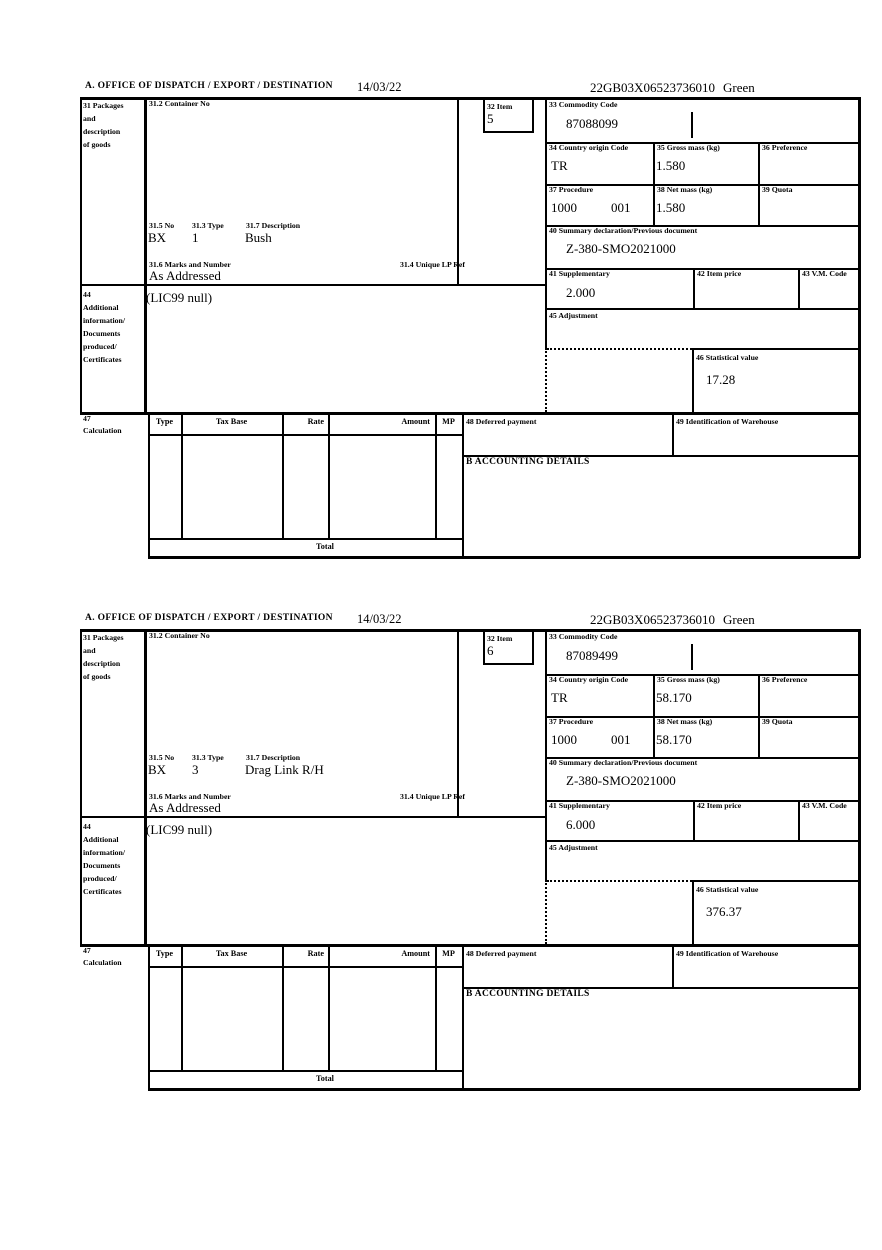 Image resolution: width=882 pixels, height=1250 pixels. I want to click on quota-label: 39 Quota, so click(777, 189).